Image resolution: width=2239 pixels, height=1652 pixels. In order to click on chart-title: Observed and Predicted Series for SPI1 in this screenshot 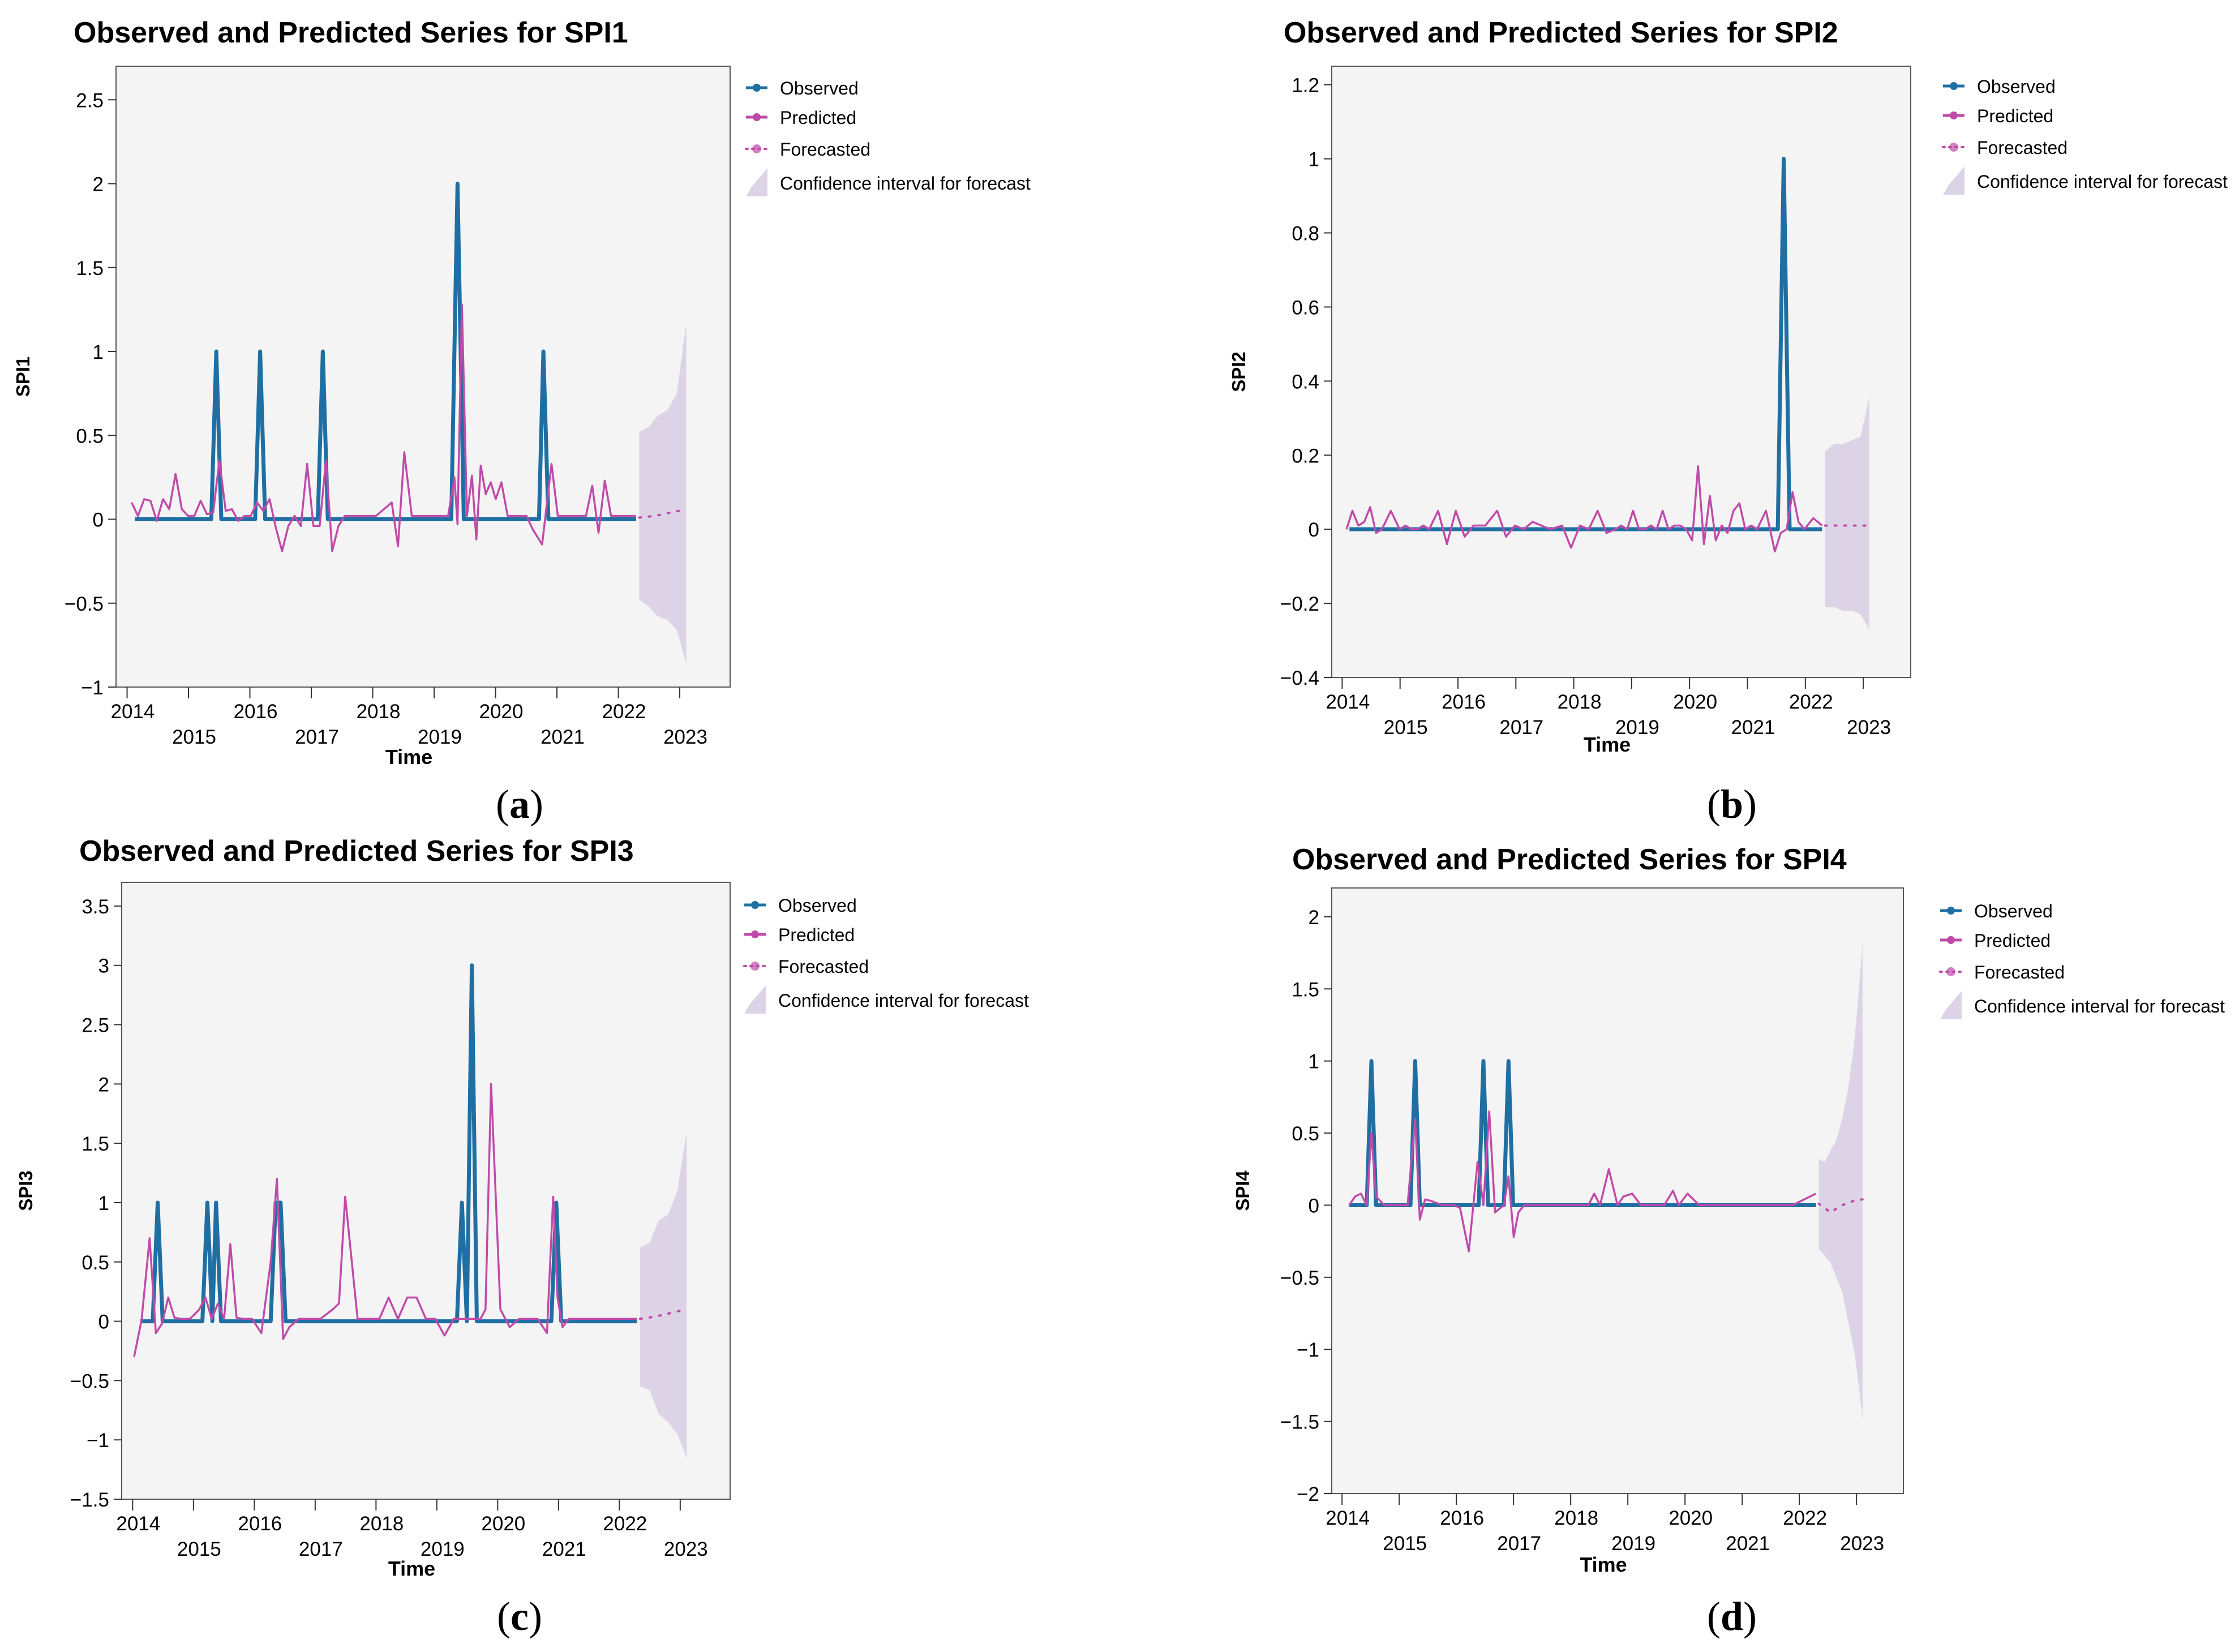, I will do `click(351, 32)`.